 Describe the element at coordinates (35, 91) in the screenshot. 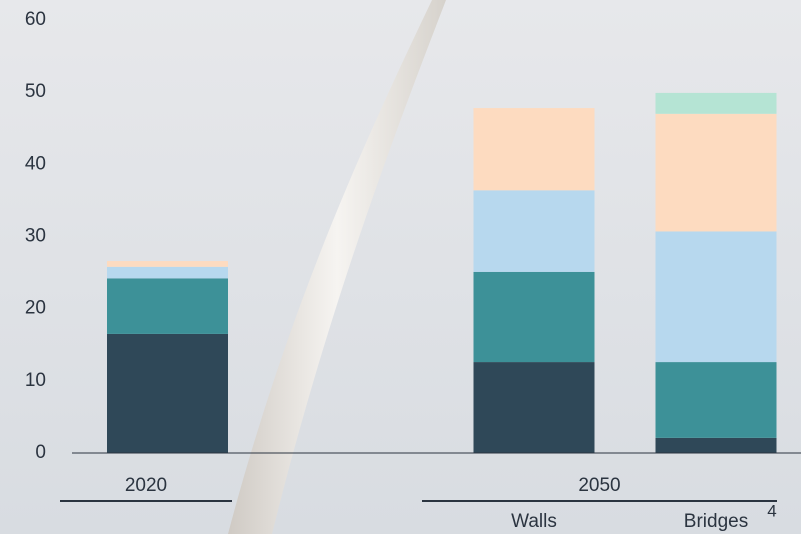

I see `y-tick-label: 50` at that location.